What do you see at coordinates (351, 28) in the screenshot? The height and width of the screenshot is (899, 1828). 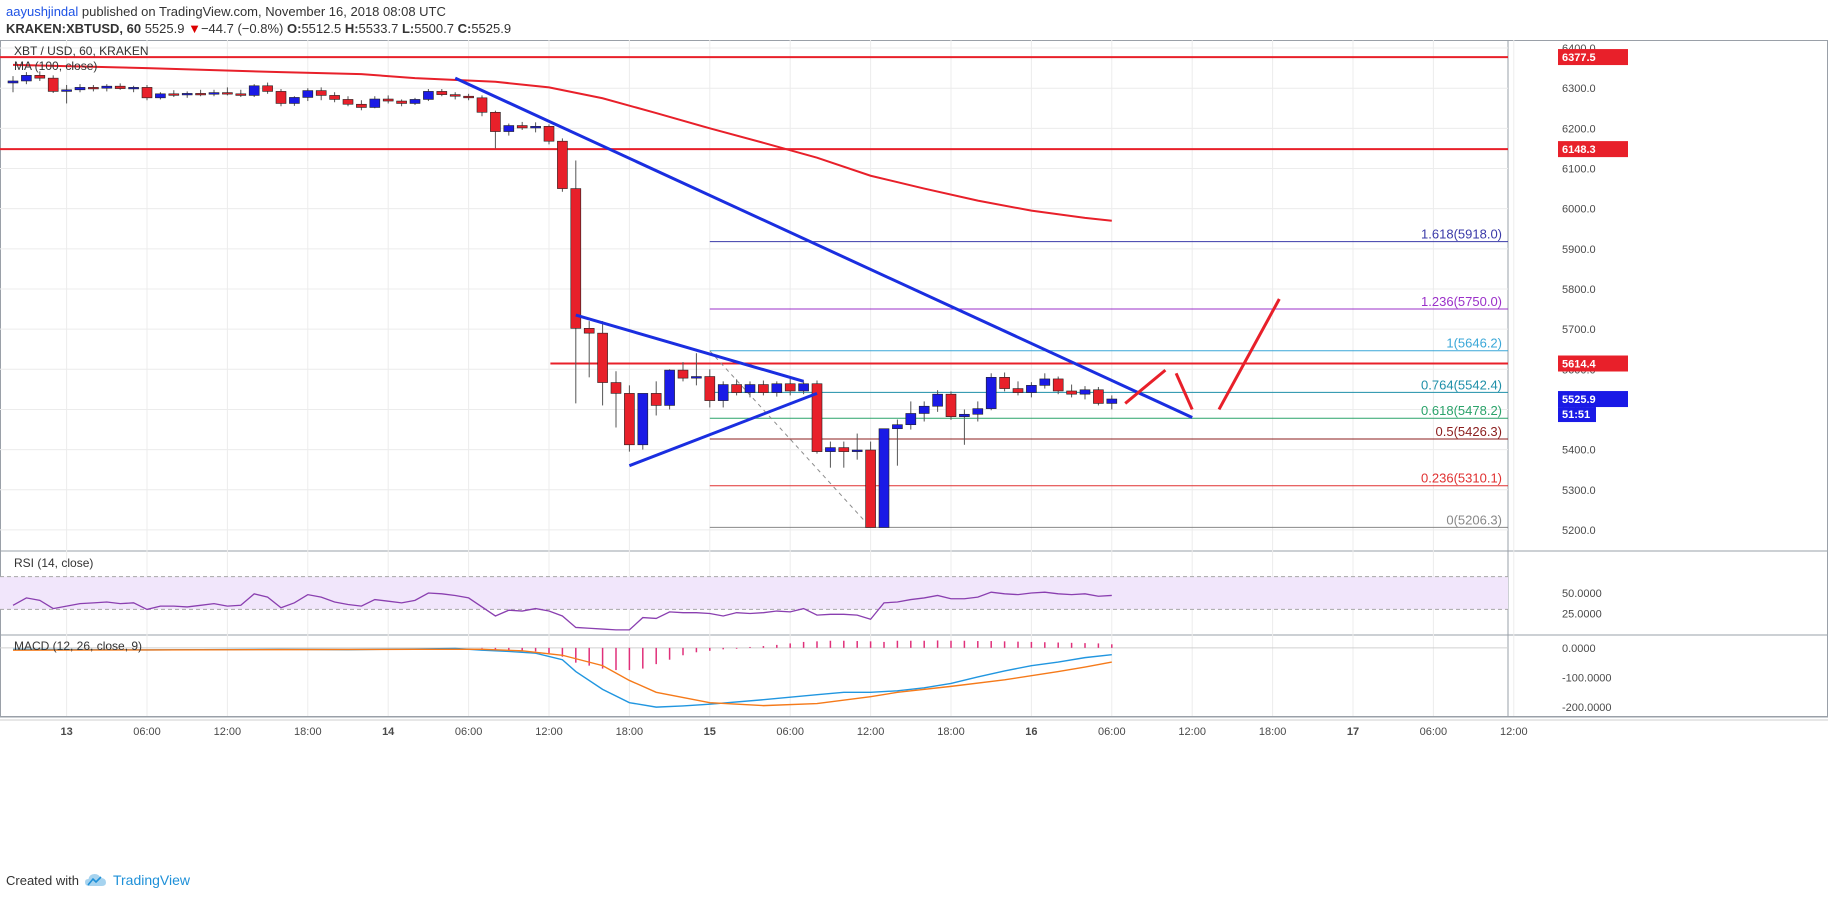 I see `high-label: H:` at bounding box center [351, 28].